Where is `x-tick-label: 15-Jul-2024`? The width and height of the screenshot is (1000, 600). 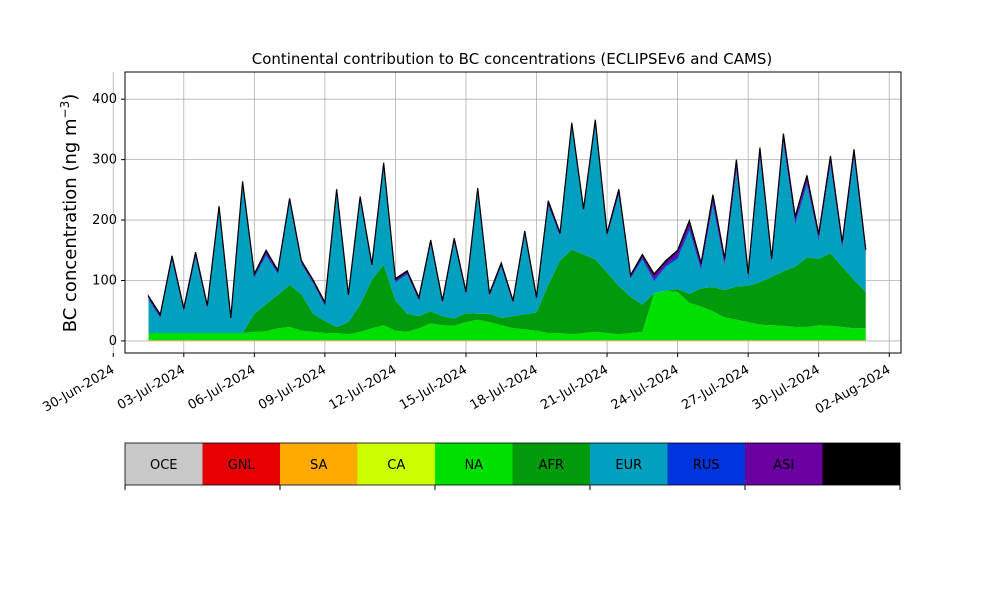
x-tick-label: 15-Jul-2024 is located at coordinates (433, 387).